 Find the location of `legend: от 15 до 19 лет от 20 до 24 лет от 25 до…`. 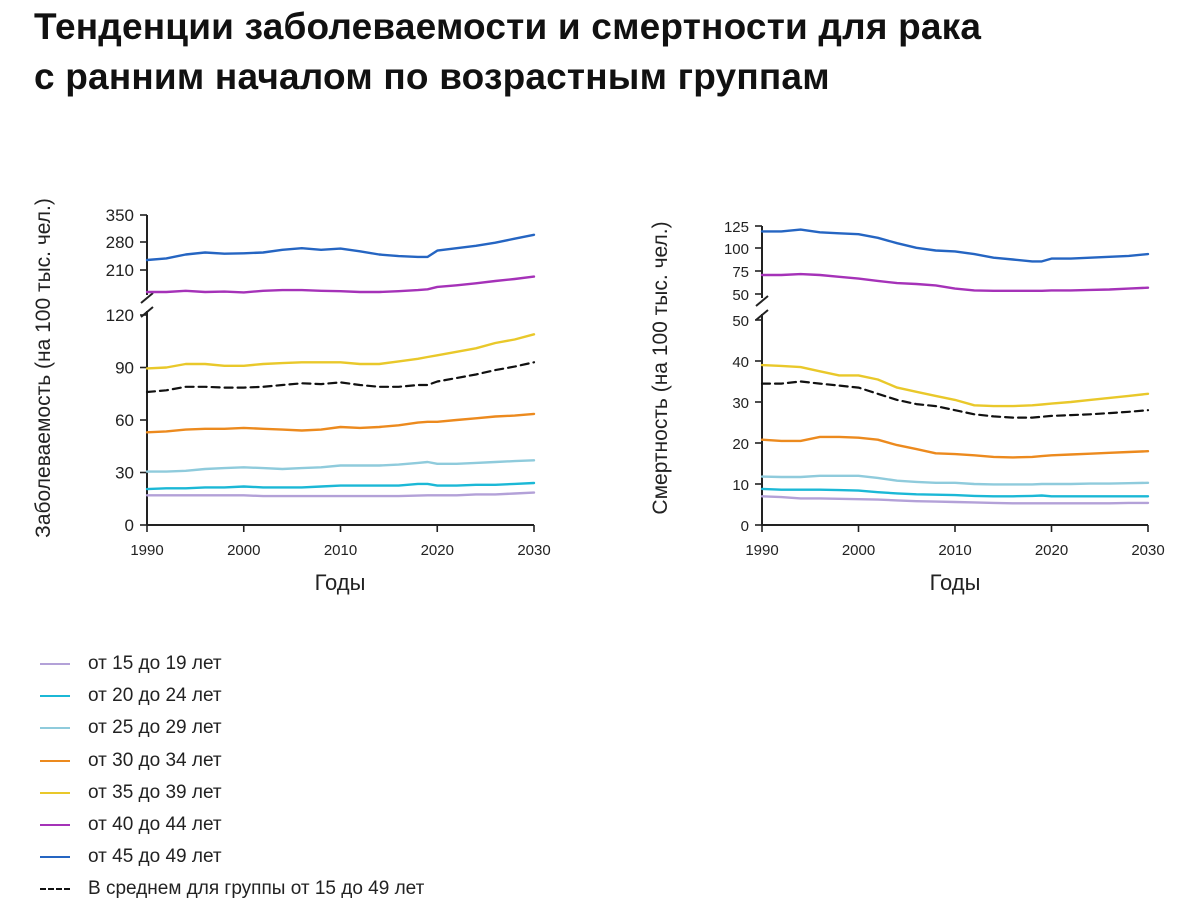

legend: от 15 до 19 лет от 20 до 24 лет от 25 до… is located at coordinates (232, 777).